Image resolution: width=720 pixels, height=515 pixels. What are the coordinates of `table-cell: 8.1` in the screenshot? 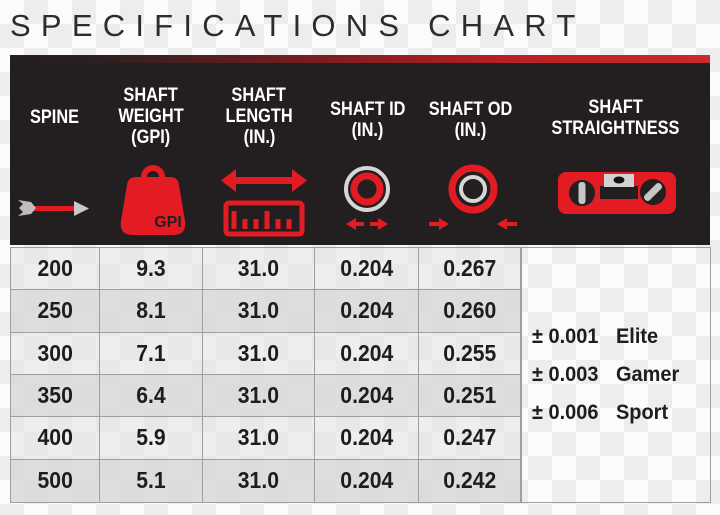 It's located at (151, 311).